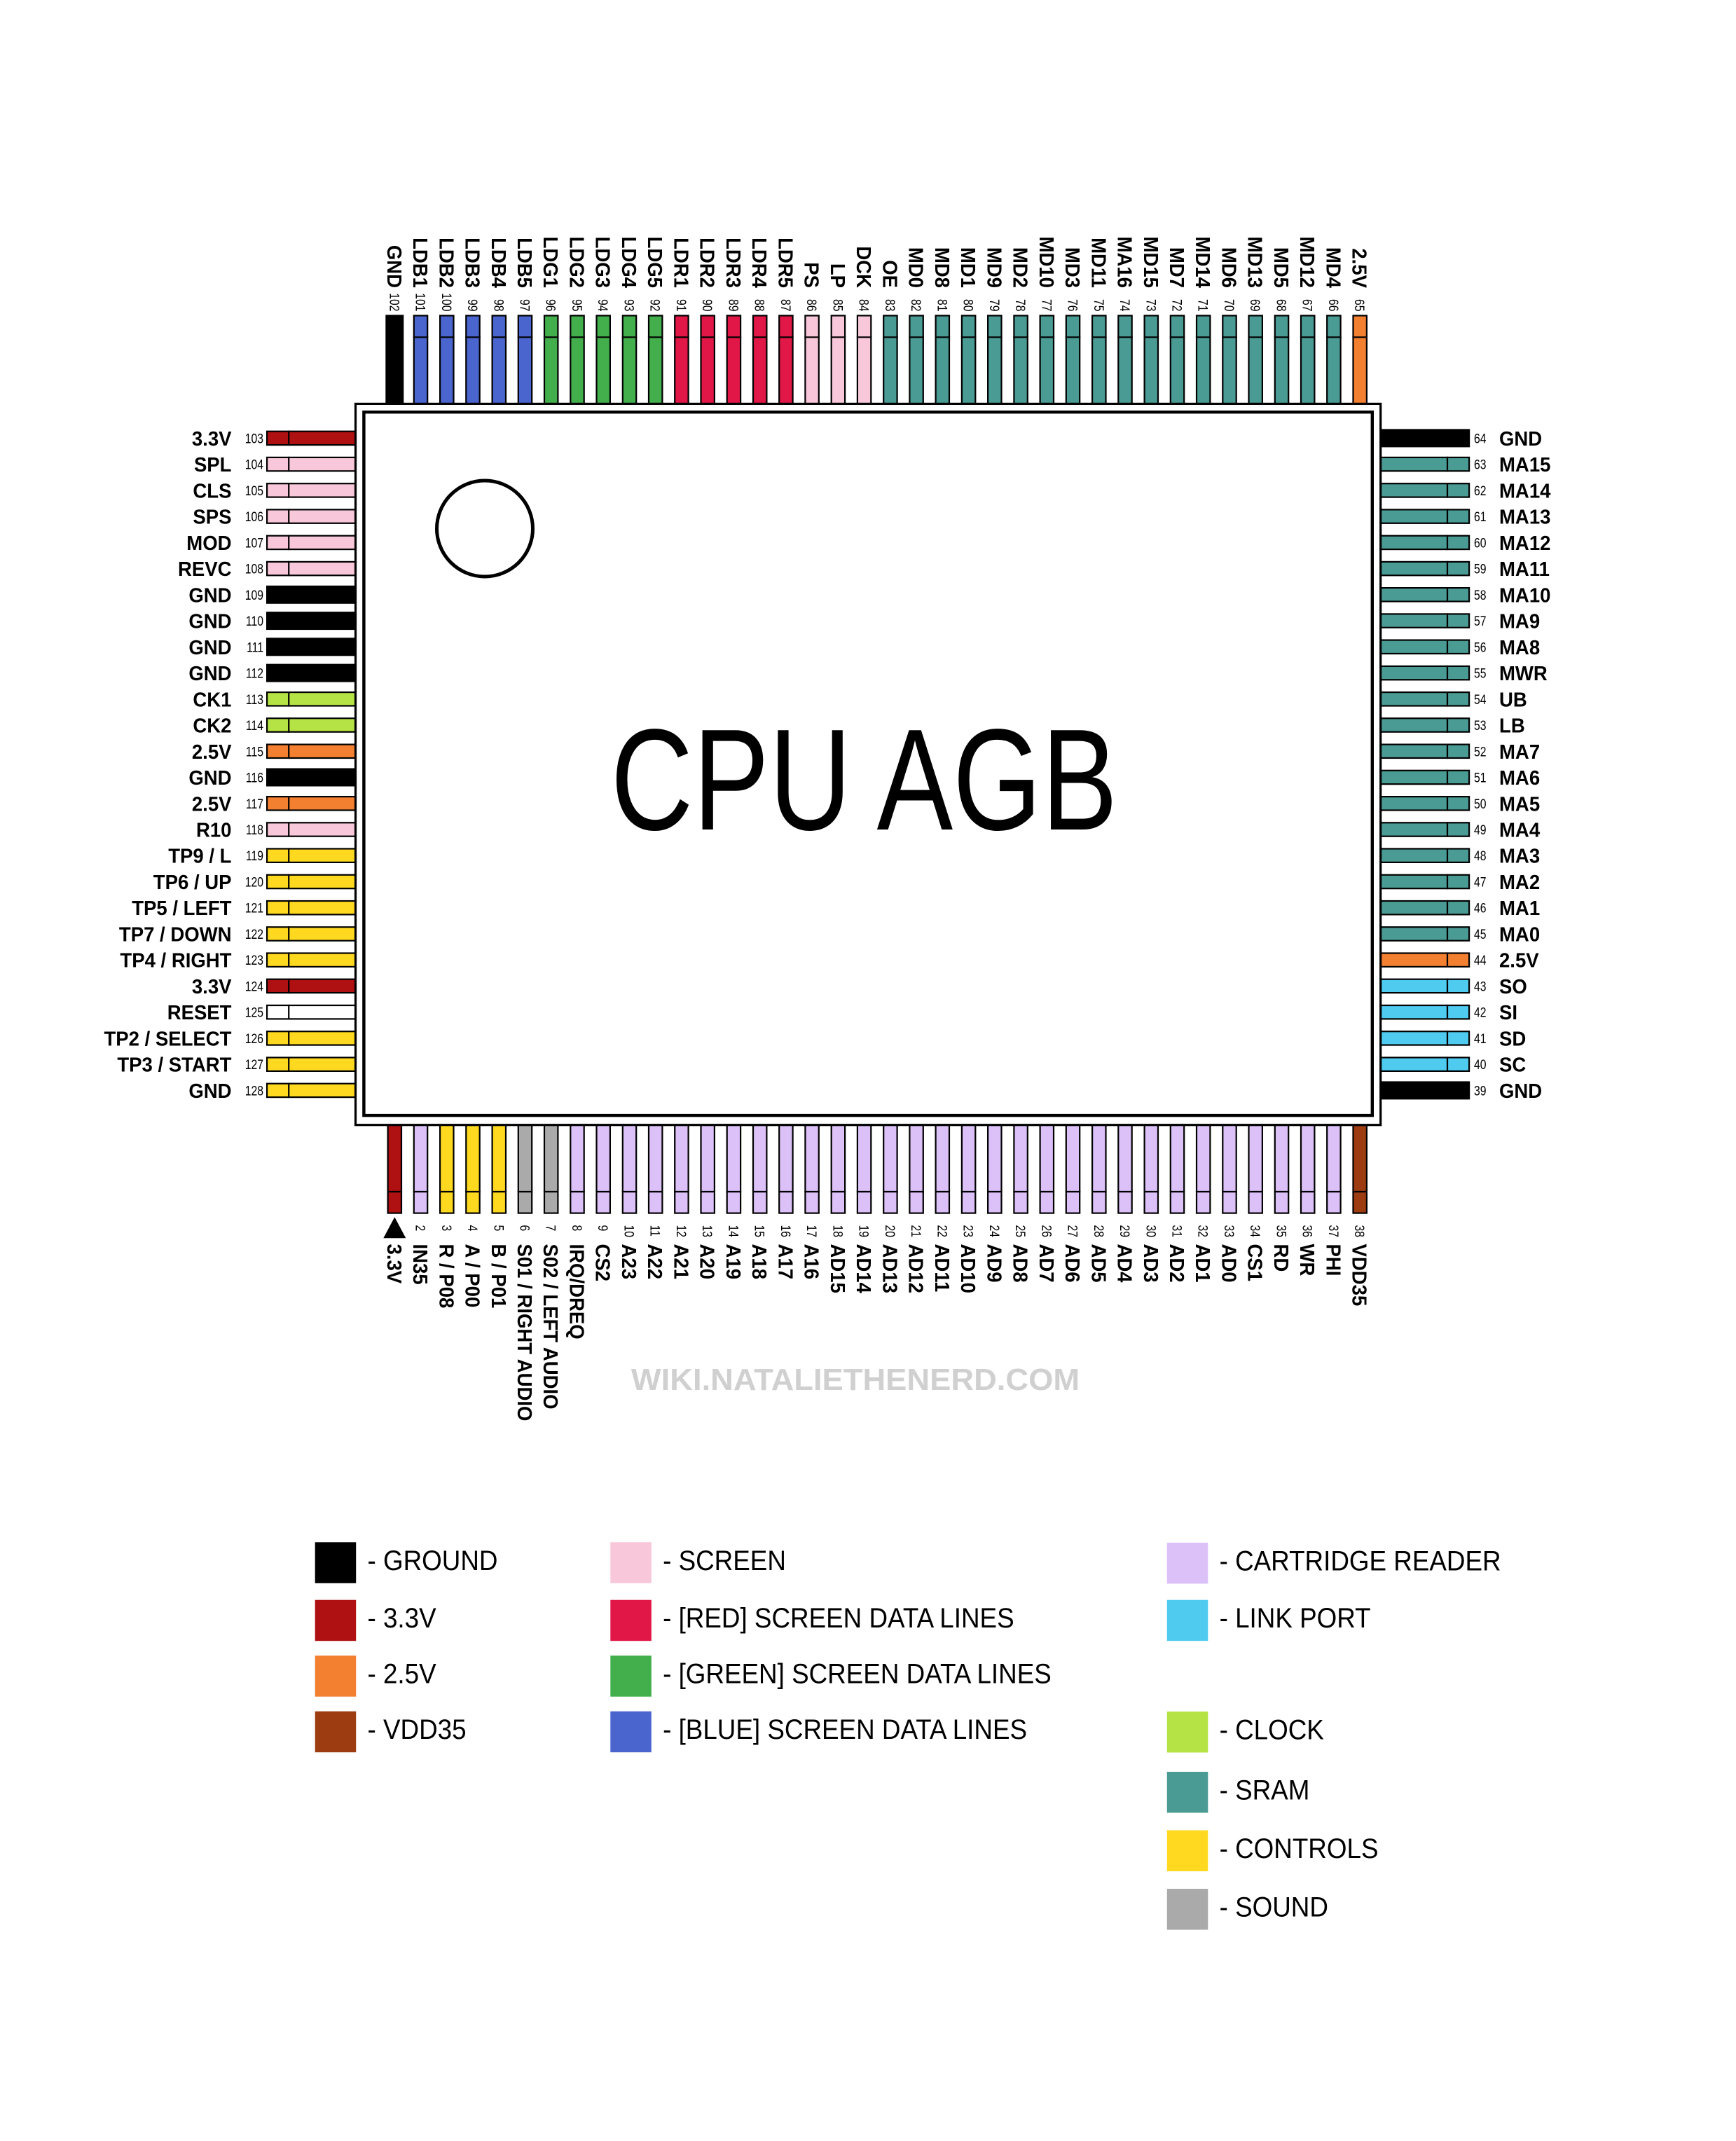 The image size is (1736, 2141). Describe the element at coordinates (499, 1228) in the screenshot. I see `svg-text: 5` at that location.